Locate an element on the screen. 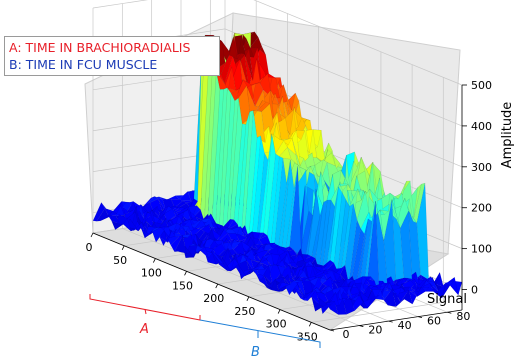 This screenshot has height=359, width=519. z-tick-label-0: 0 is located at coordinates (474, 290).